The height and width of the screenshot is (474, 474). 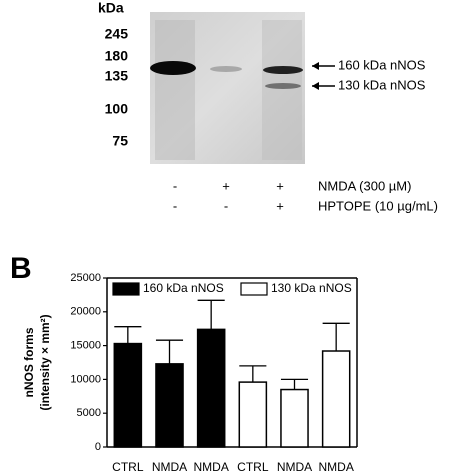 I want to click on legend-label: 130 kDa nNOS, so click(x=311, y=288).